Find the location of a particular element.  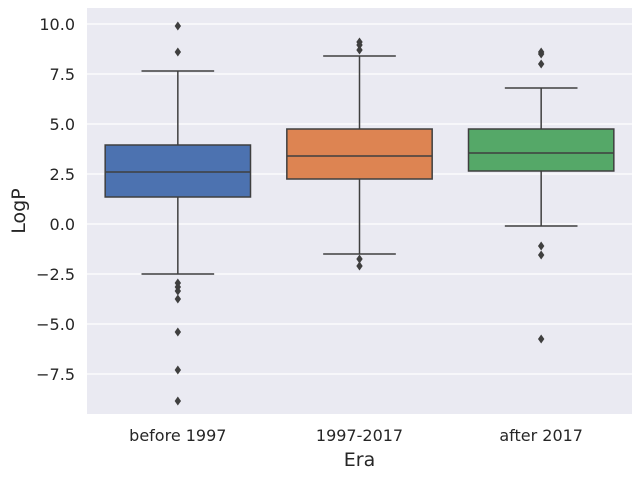

y-tick-label: 2.5 is located at coordinates (62, 174).